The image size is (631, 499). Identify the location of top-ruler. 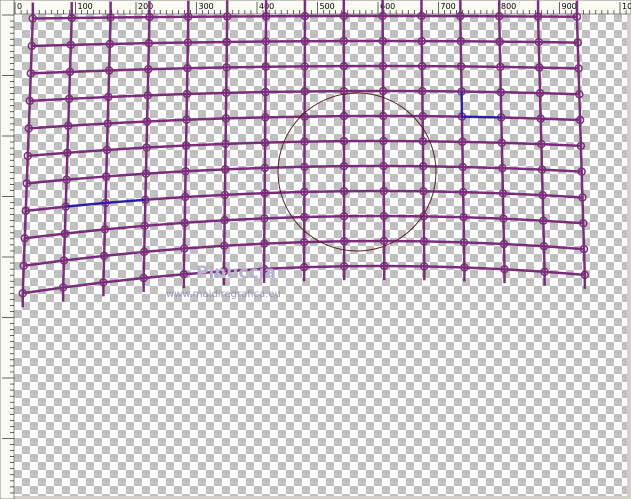
(315, 7).